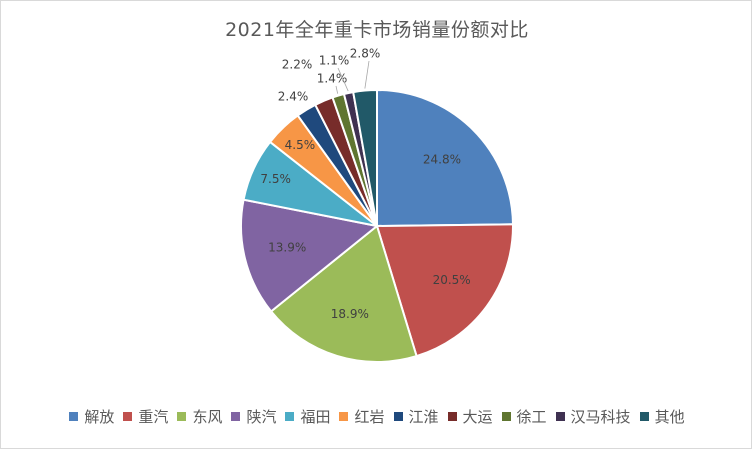  I want to click on legend-item: 徐工, so click(524, 416).